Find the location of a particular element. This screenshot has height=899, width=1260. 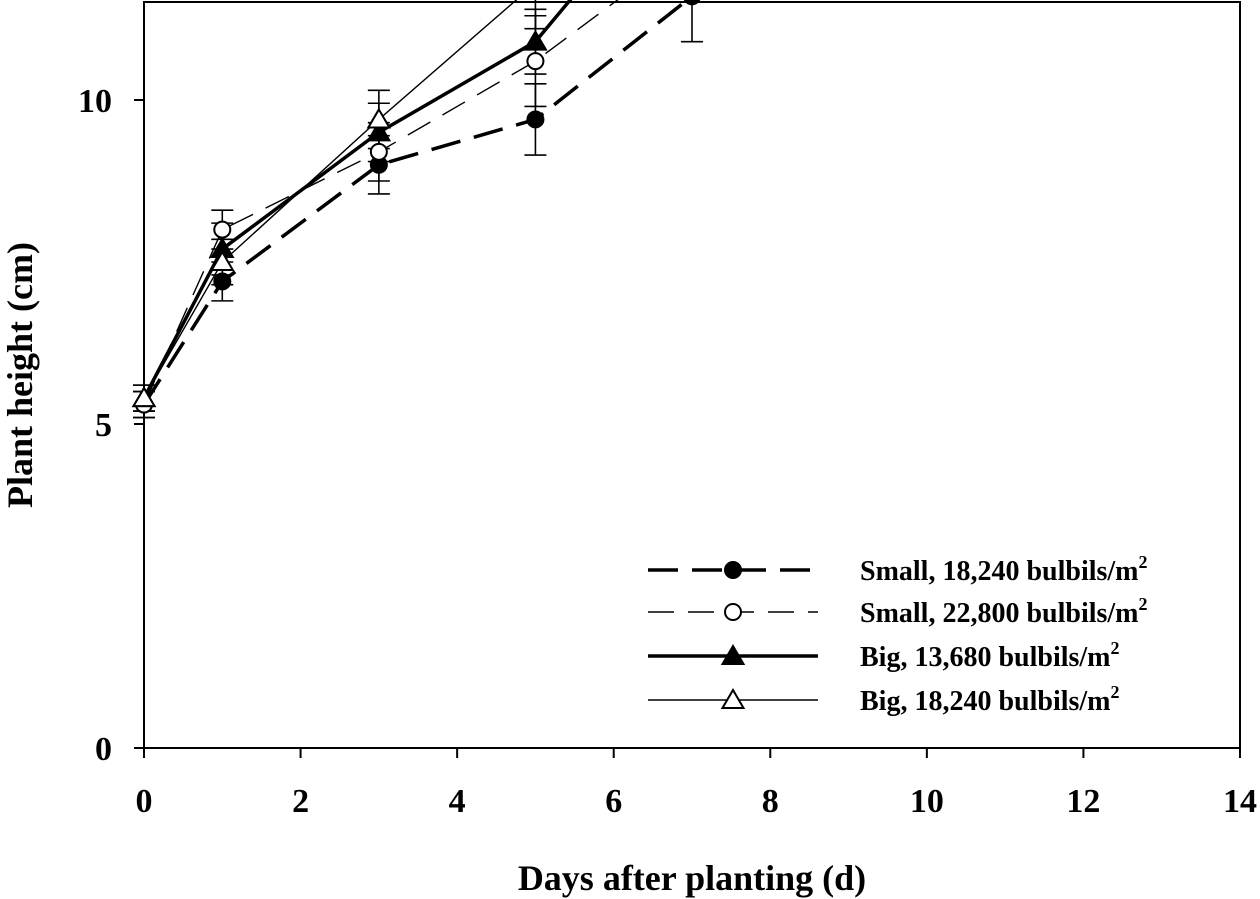

series-3-line is located at coordinates (330, 199).